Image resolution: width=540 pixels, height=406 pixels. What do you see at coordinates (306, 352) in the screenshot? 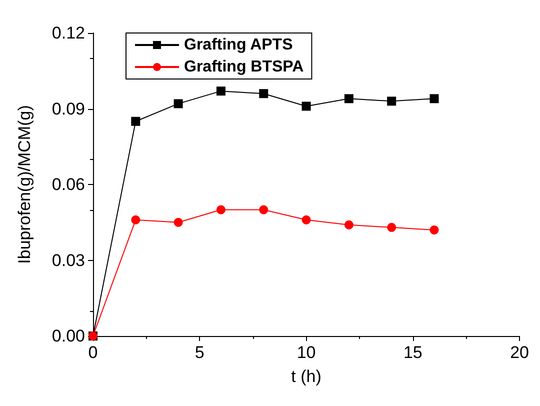
I see `x-tick-label: 10` at bounding box center [306, 352].